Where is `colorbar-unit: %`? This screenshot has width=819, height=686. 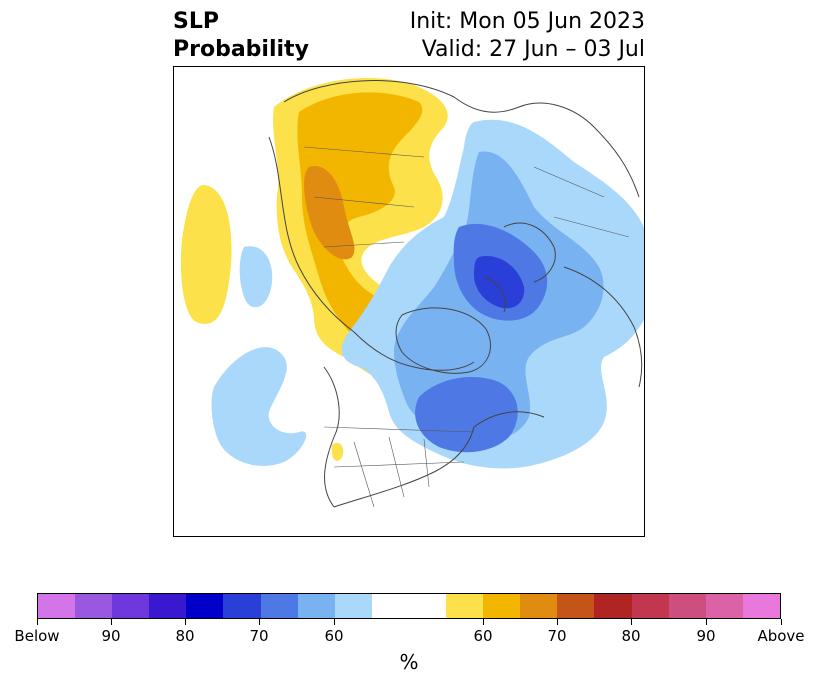 colorbar-unit: % is located at coordinates (409, 662).